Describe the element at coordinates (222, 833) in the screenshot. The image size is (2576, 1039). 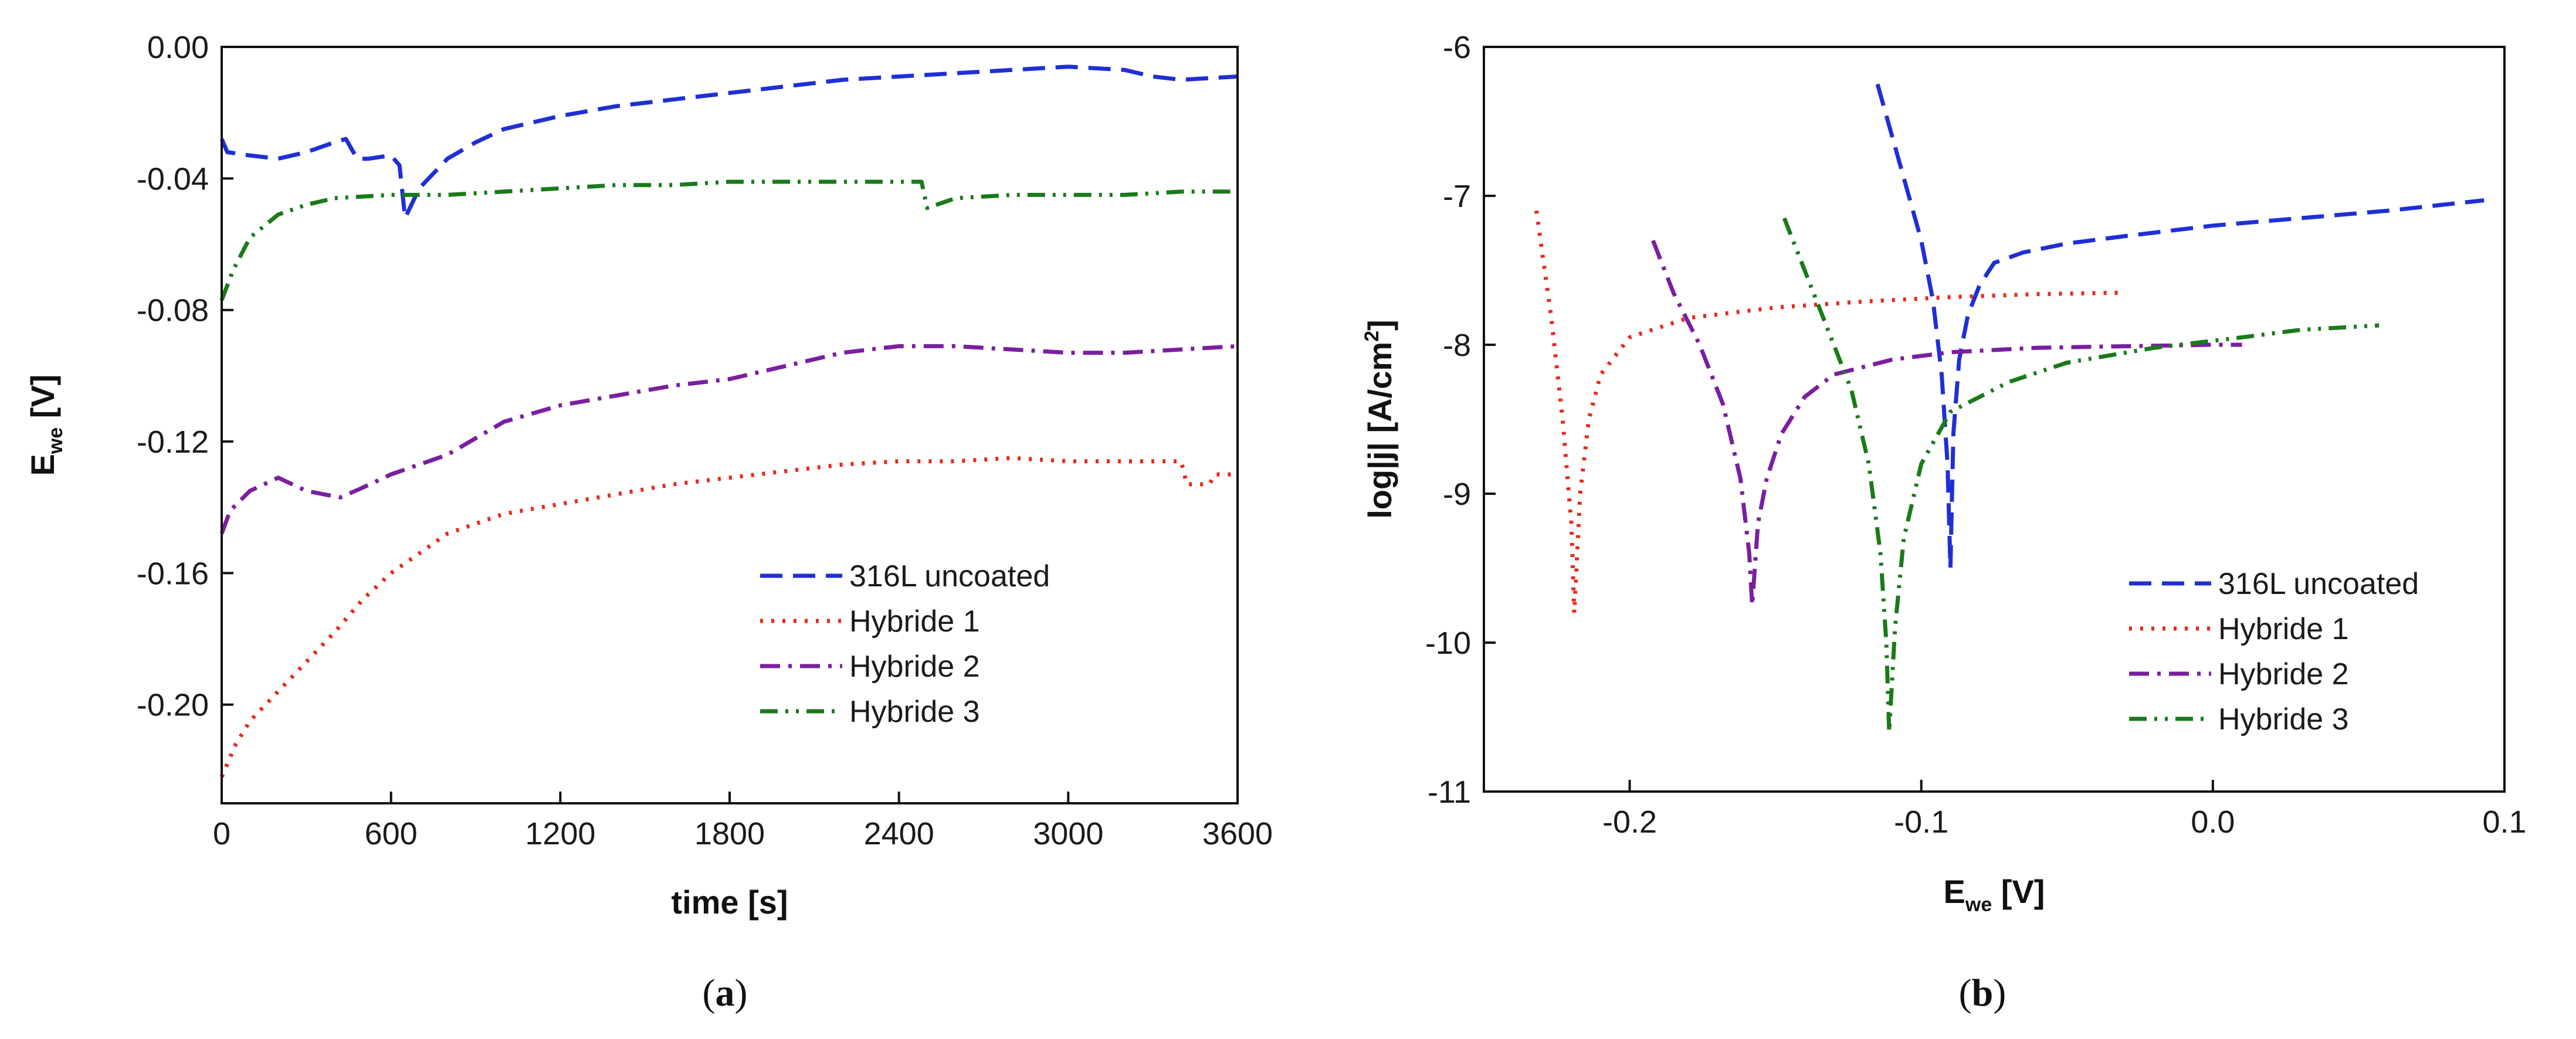
I see `chart-a-x-tick-label: 0` at that location.